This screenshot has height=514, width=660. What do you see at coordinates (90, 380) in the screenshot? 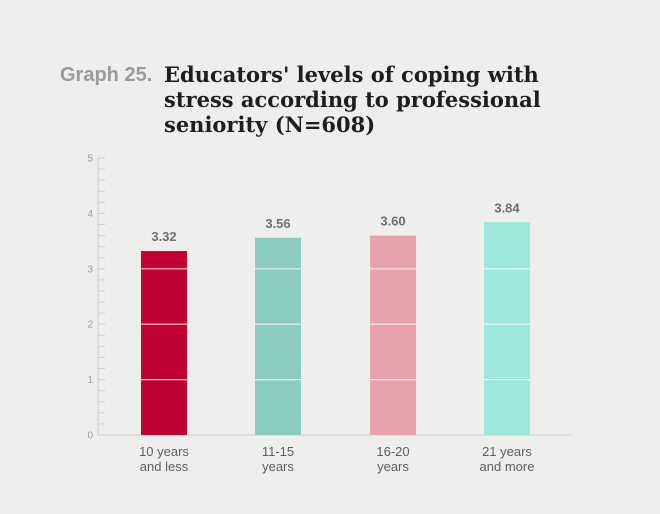
I see `y-tick-label: 1` at bounding box center [90, 380].